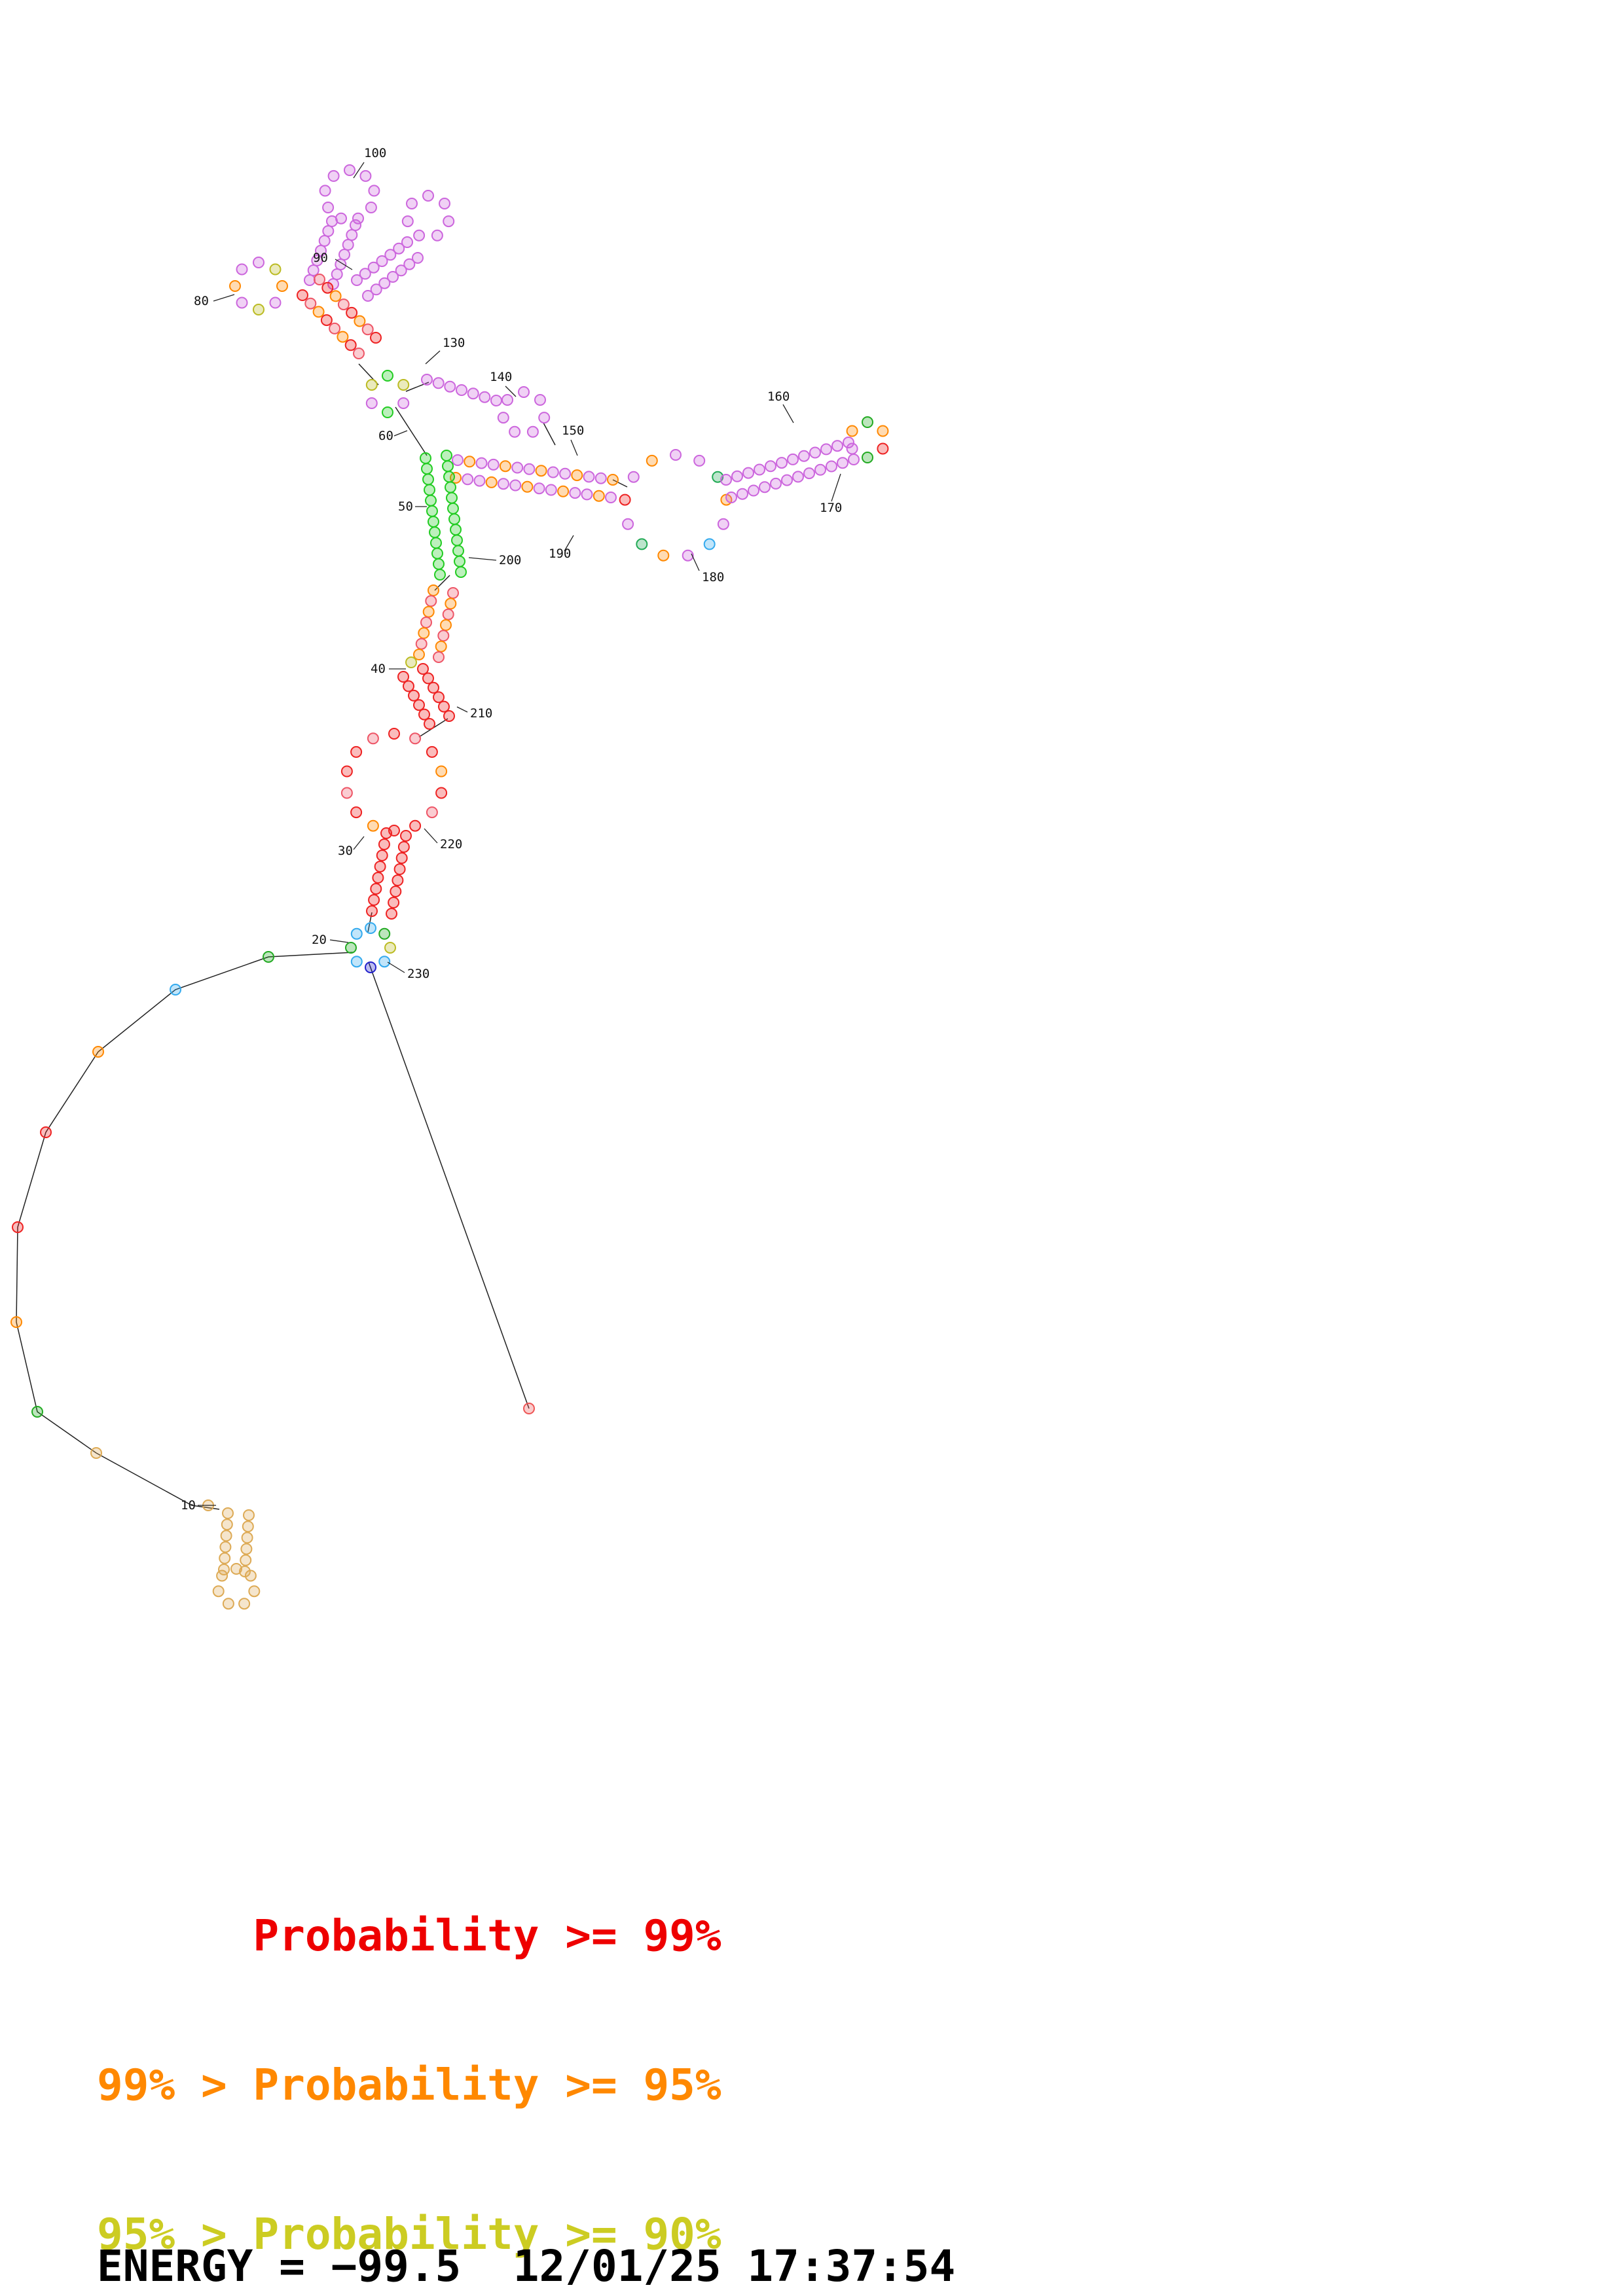 This screenshot has width=1623, height=2296. I want to click on svg-text: 20, so click(319, 940).